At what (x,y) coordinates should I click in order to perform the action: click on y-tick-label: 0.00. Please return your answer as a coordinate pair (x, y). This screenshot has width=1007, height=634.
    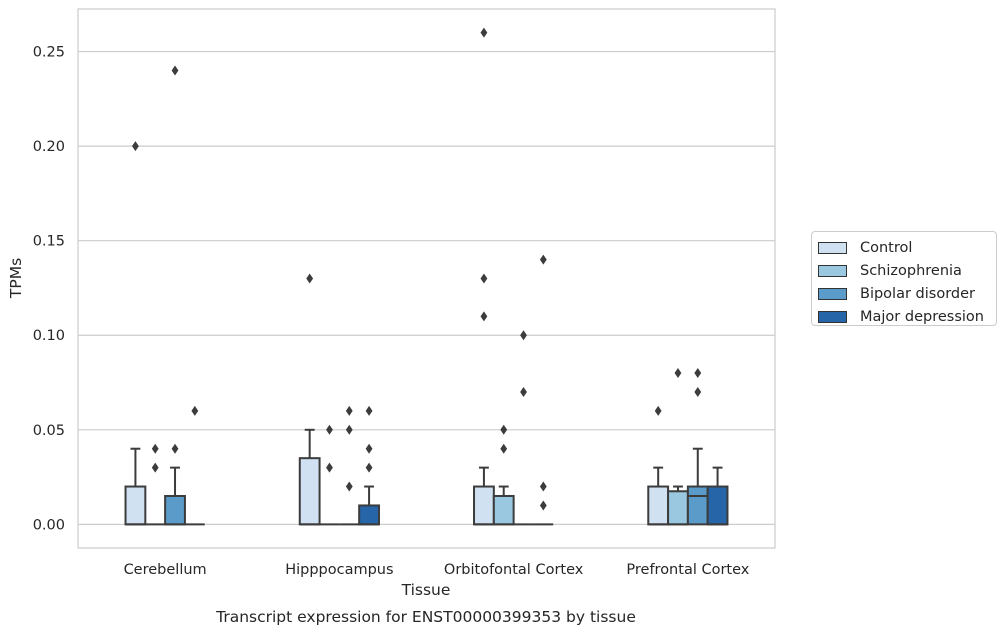
    Looking at the image, I should click on (49, 525).